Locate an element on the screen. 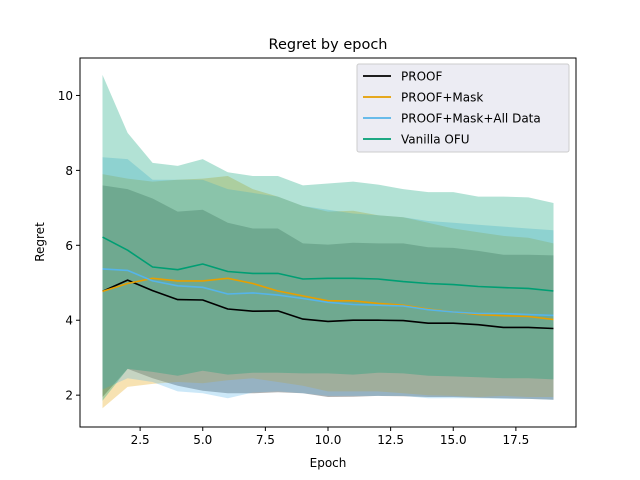 This screenshot has height=480, width=640. y-tick-label: 2 is located at coordinates (69, 396).